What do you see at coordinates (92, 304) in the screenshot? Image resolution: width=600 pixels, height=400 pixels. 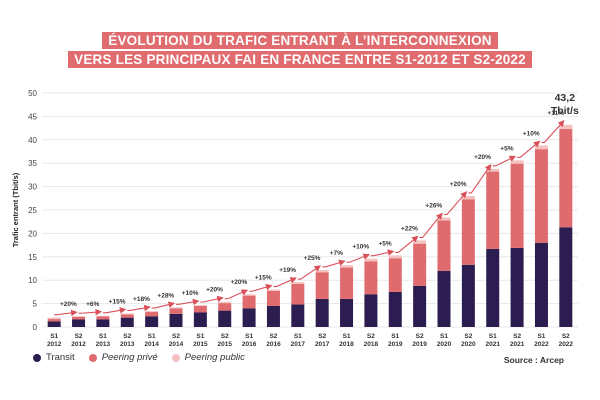 I see `growth-label: +6%` at bounding box center [92, 304].